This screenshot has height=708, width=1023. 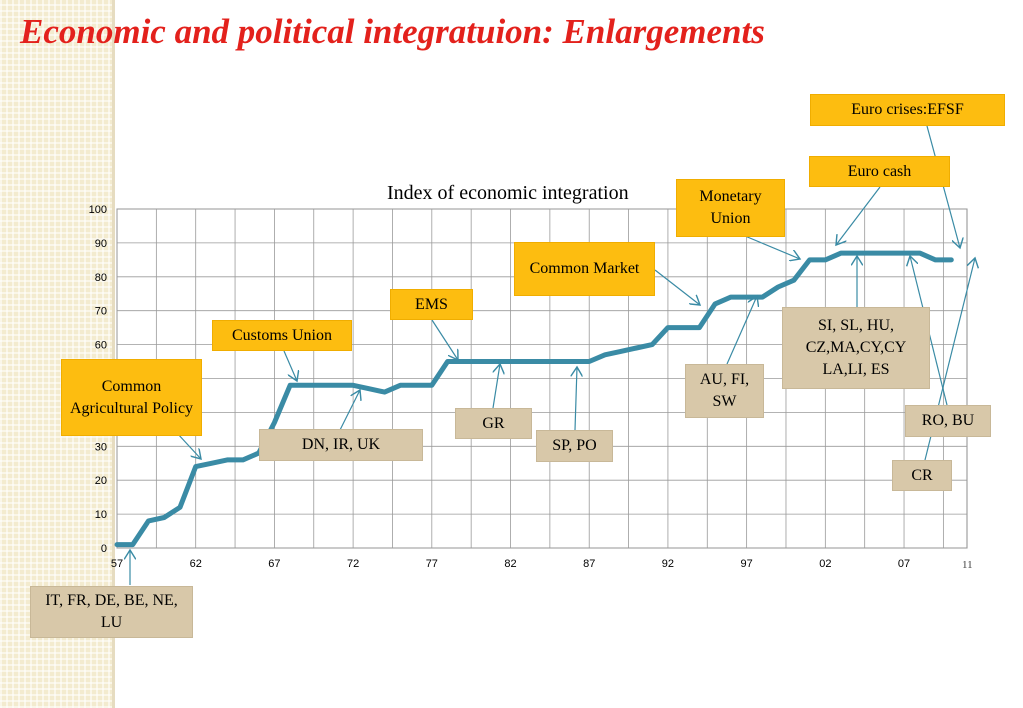 I want to click on y-tick-label: 10, so click(x=101, y=515).